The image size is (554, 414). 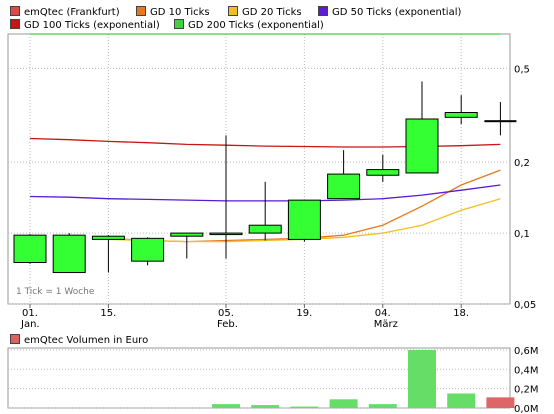 I want to click on x-tick-sublabel: Feb., so click(x=227, y=324).